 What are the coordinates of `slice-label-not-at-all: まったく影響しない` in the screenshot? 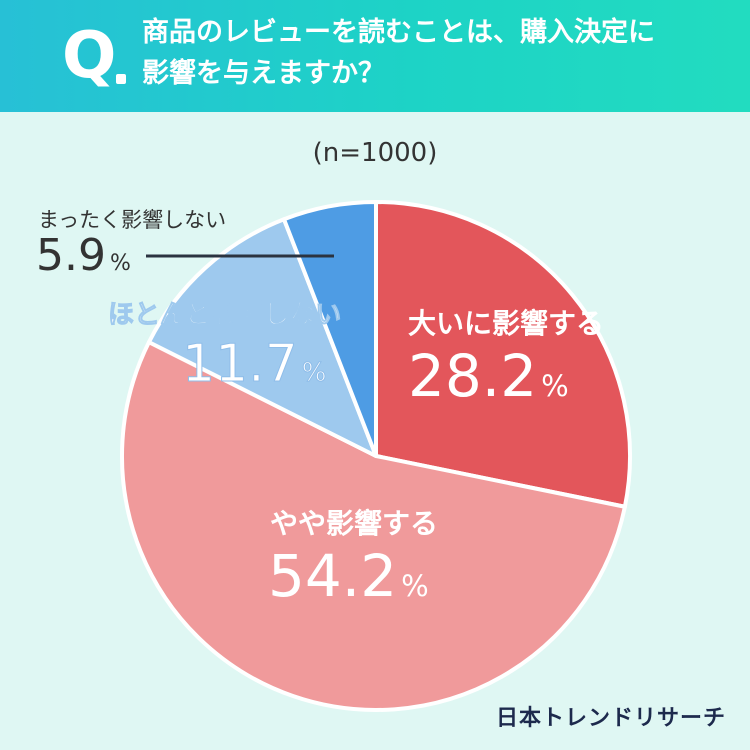 It's located at (132, 220).